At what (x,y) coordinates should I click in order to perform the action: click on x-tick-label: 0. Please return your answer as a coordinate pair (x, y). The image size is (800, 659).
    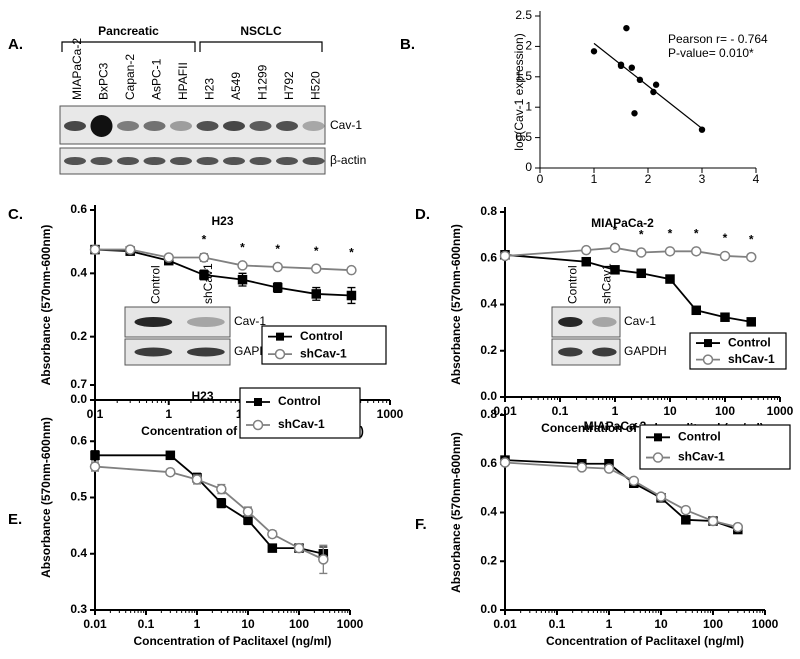
    Looking at the image, I should click on (540, 179).